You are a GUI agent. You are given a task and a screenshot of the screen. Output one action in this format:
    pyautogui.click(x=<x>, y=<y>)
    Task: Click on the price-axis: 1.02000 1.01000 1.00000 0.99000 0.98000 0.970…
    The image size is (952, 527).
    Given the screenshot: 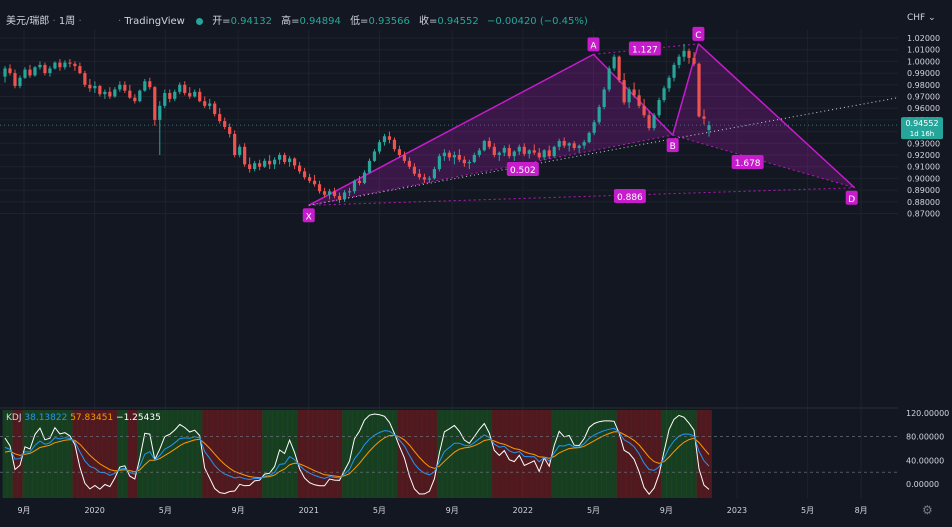 What is the action you would take?
    pyautogui.click(x=922, y=126)
    